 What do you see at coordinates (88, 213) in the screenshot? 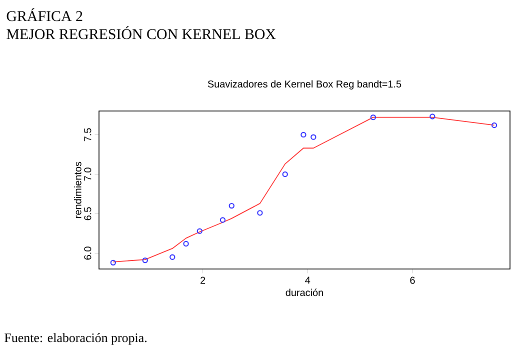
I see `y-tick-label: 6.5` at bounding box center [88, 213].